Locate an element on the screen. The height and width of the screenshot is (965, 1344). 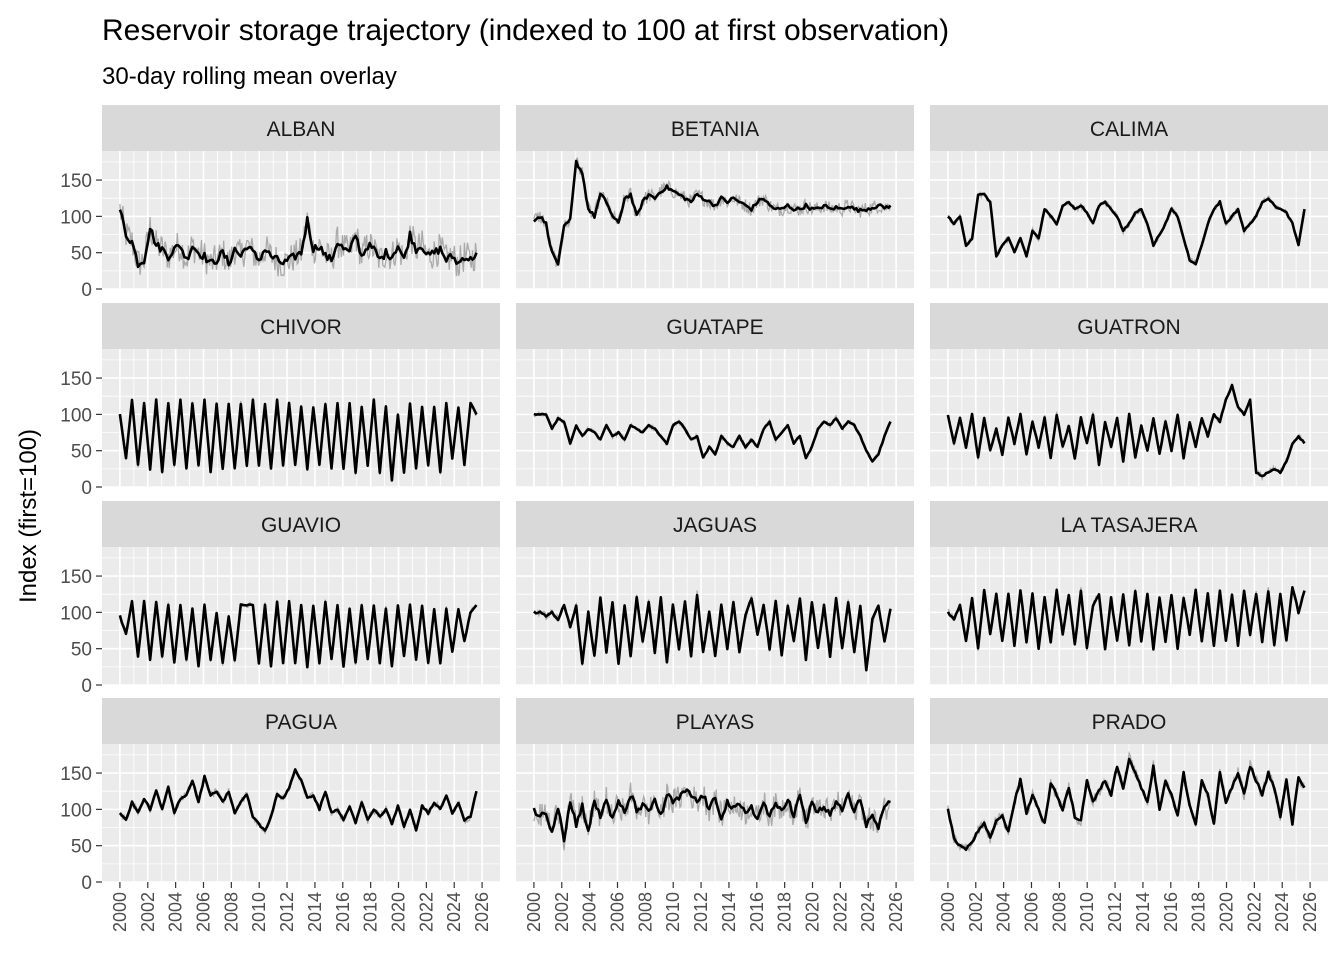
facet-strip-label: ALBAN is located at coordinates (301, 129).